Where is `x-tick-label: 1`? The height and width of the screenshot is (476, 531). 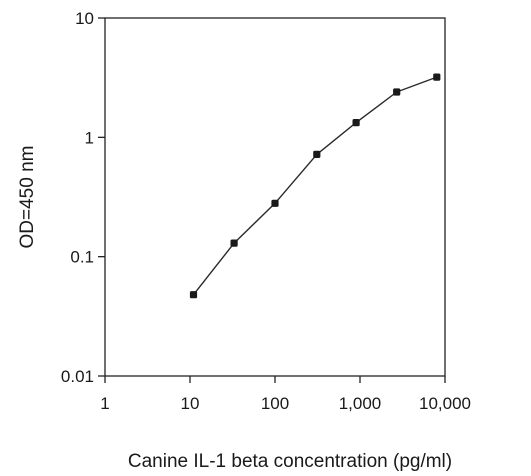
x-tick-label: 1 is located at coordinates (104, 403).